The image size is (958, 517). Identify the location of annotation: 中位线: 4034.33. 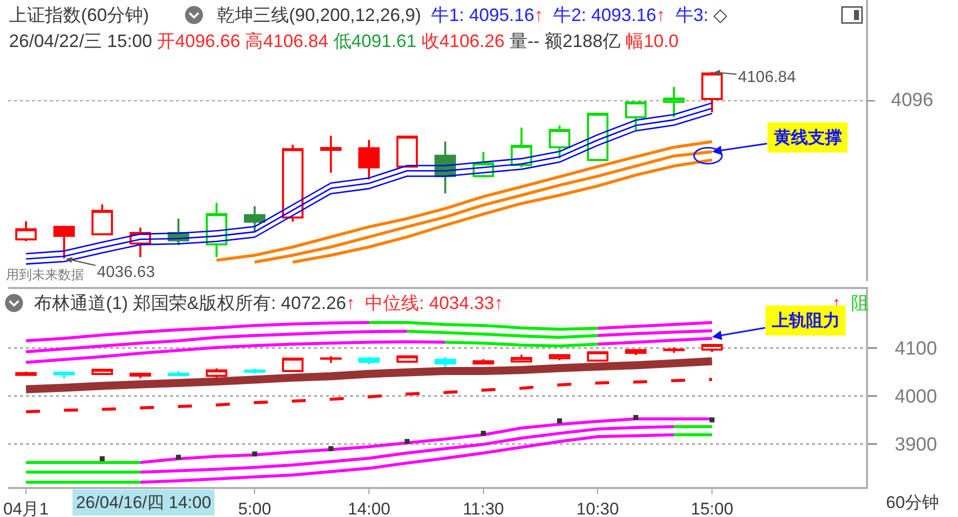
(429, 303).